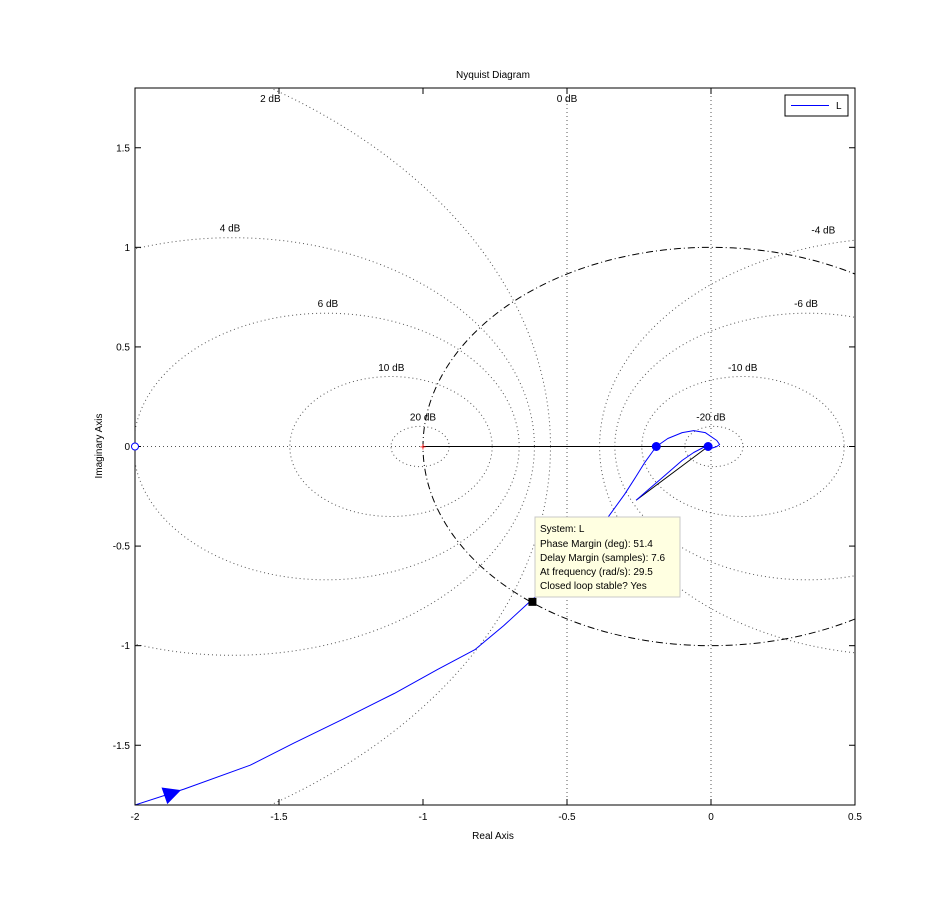  What do you see at coordinates (743, 368) in the screenshot?
I see `m-circle-label: -10 dB` at bounding box center [743, 368].